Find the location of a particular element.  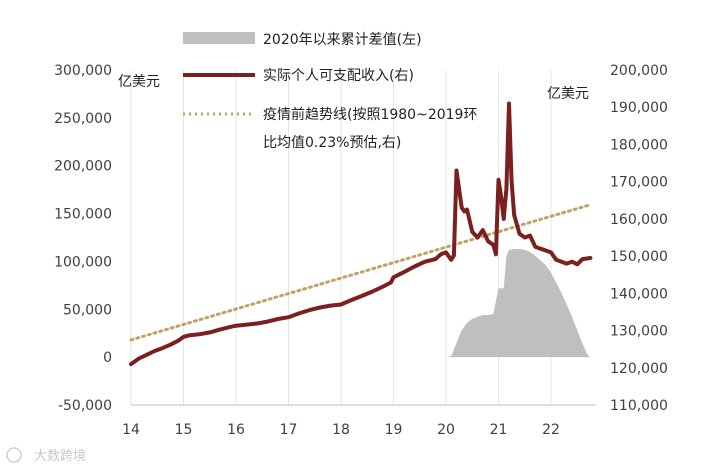

right-axis-unit: 亿美元 is located at coordinates (568, 94).